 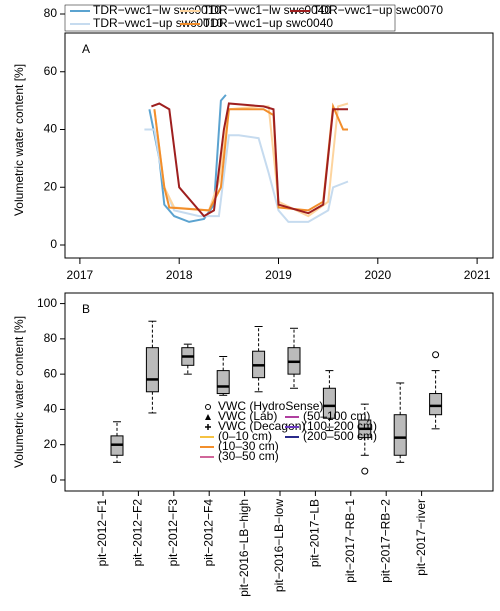 What do you see at coordinates (157, 10) in the screenshot?
I see `legend-label: TDR−vwc1−lw swc0010` at bounding box center [157, 10].